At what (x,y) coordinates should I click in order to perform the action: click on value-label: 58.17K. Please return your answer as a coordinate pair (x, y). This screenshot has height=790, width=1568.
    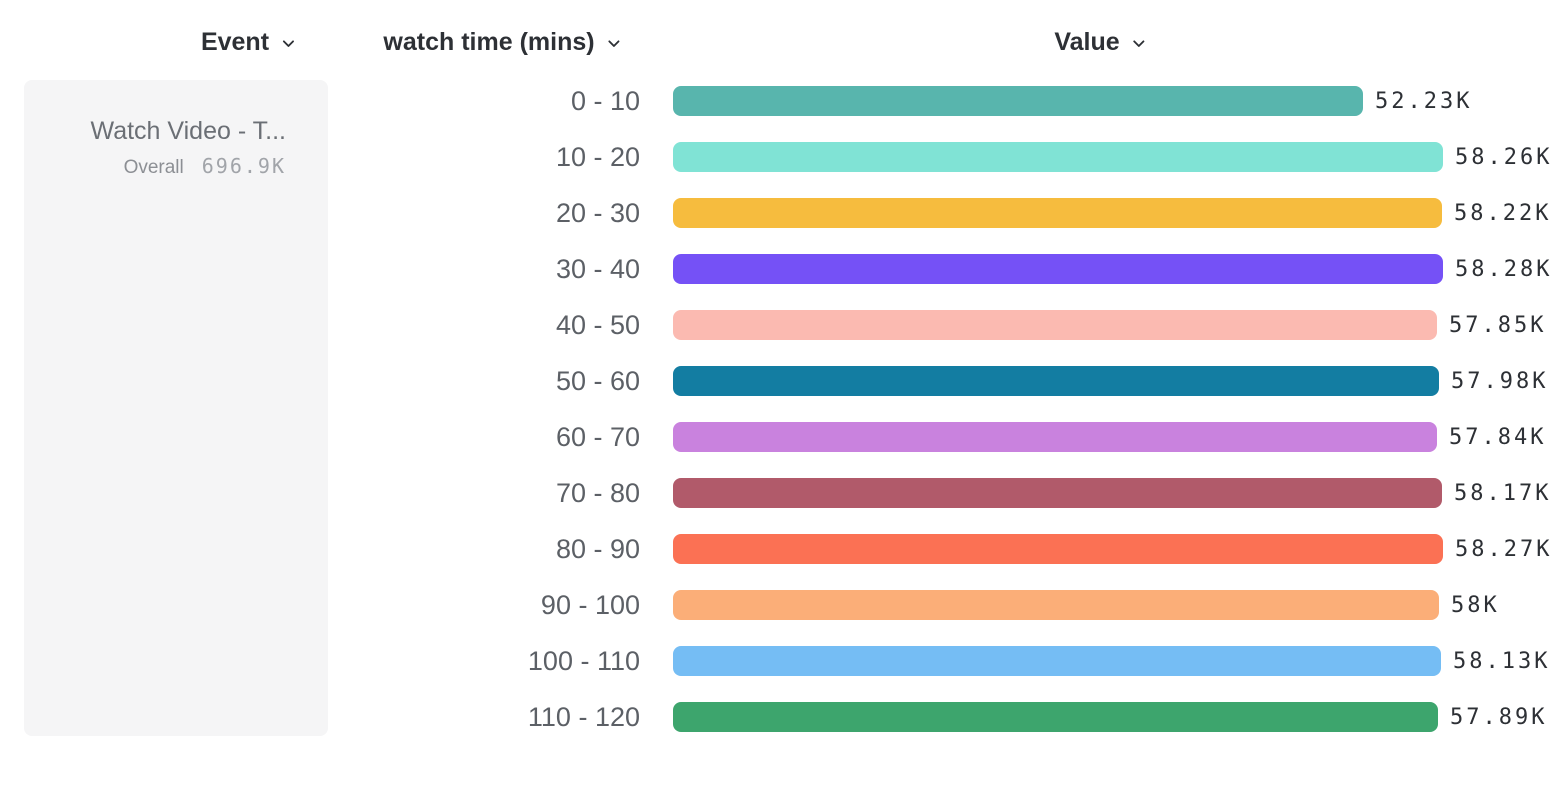
    Looking at the image, I should click on (1503, 493).